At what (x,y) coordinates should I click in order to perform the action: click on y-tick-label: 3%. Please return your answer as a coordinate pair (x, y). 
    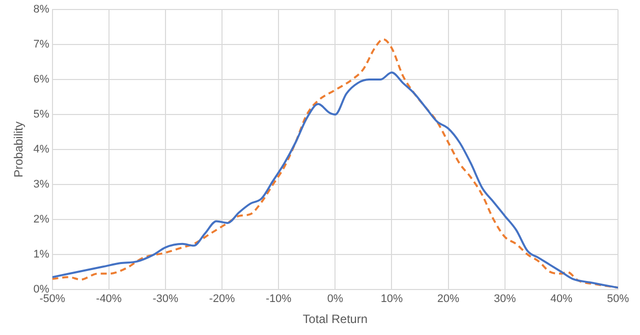
    Looking at the image, I should click on (41, 184).